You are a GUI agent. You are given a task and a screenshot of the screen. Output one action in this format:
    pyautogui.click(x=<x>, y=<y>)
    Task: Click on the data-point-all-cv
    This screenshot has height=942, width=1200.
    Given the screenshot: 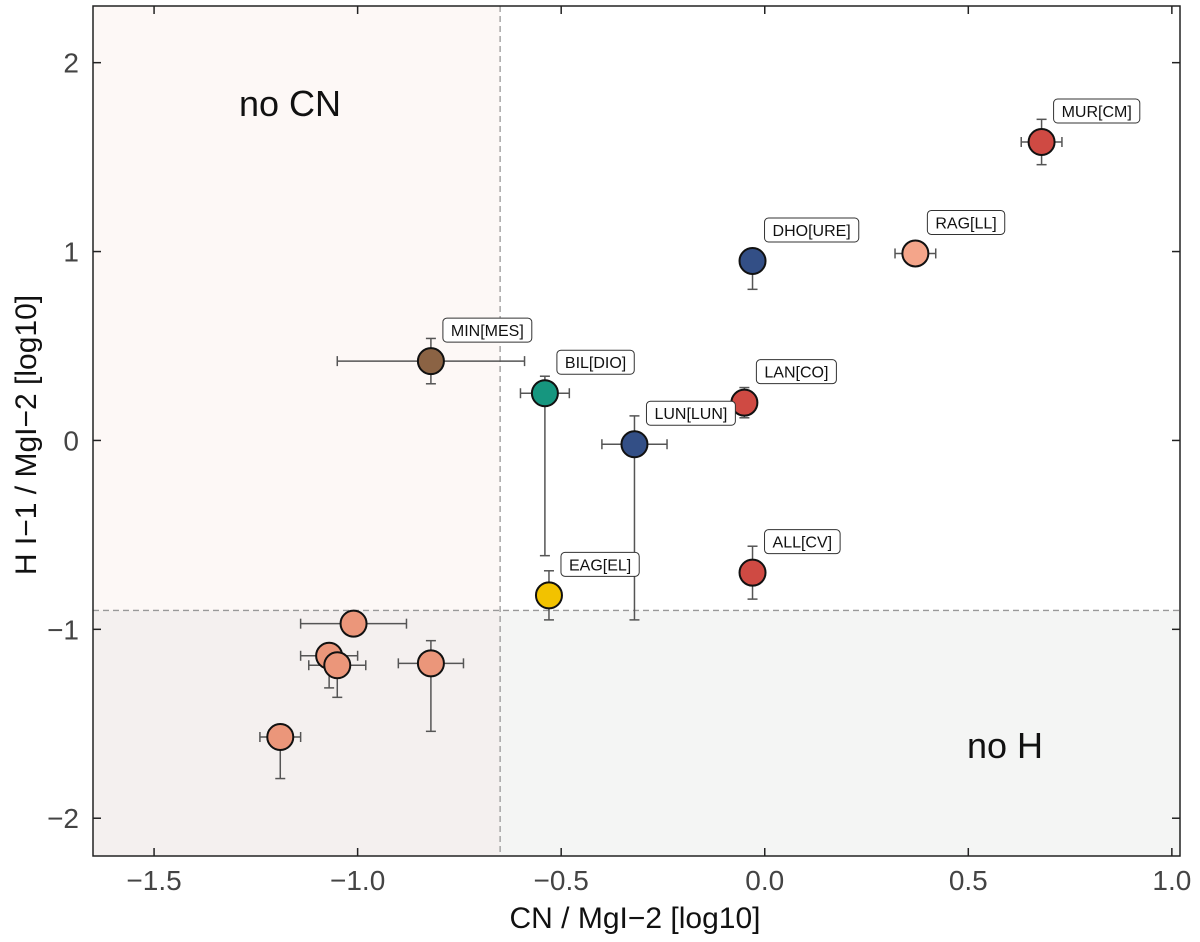 What is the action you would take?
    pyautogui.click(x=752, y=572)
    